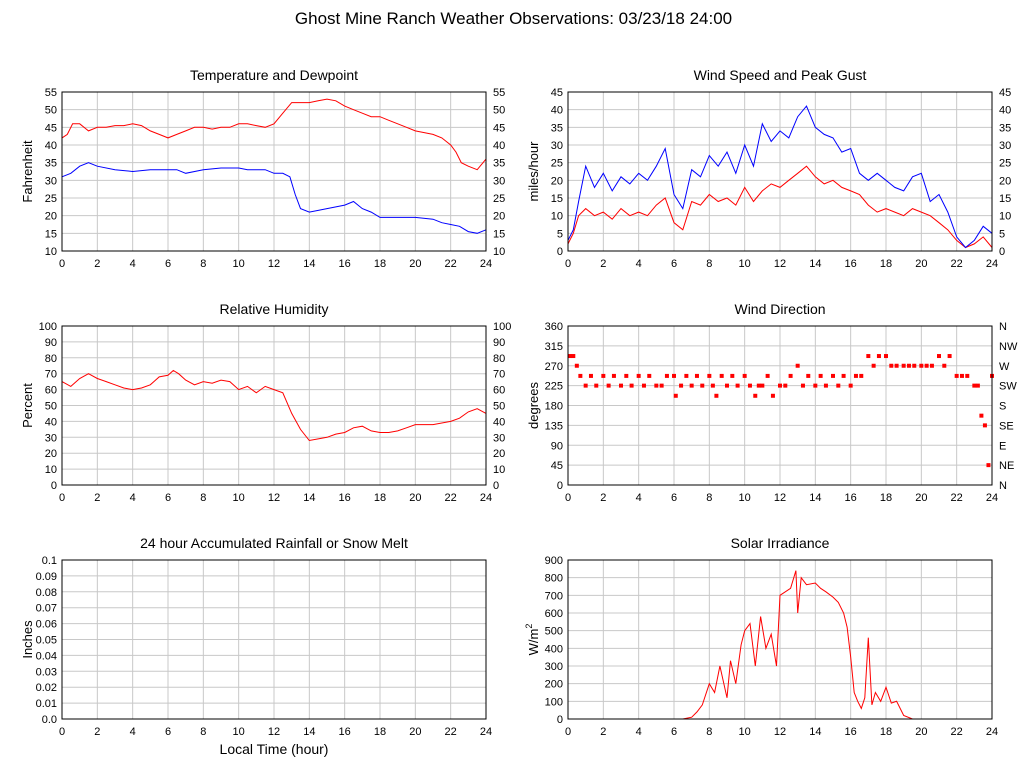 The width and height of the screenshot is (1027, 772). What do you see at coordinates (1005, 93) in the screenshot?
I see `y-tick-label-right: 45` at bounding box center [1005, 93].